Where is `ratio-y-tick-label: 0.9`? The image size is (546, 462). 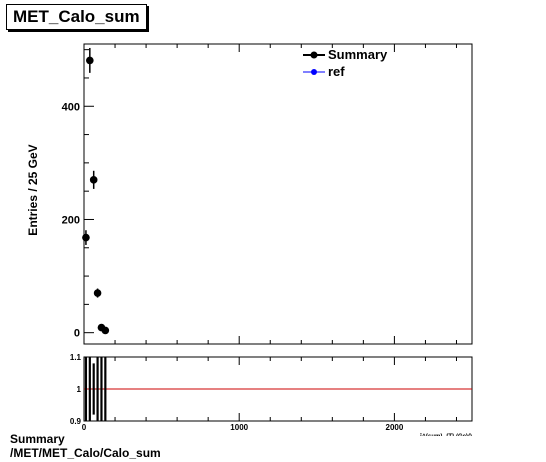 ratio-y-tick-label: 0.9 is located at coordinates (76, 421).